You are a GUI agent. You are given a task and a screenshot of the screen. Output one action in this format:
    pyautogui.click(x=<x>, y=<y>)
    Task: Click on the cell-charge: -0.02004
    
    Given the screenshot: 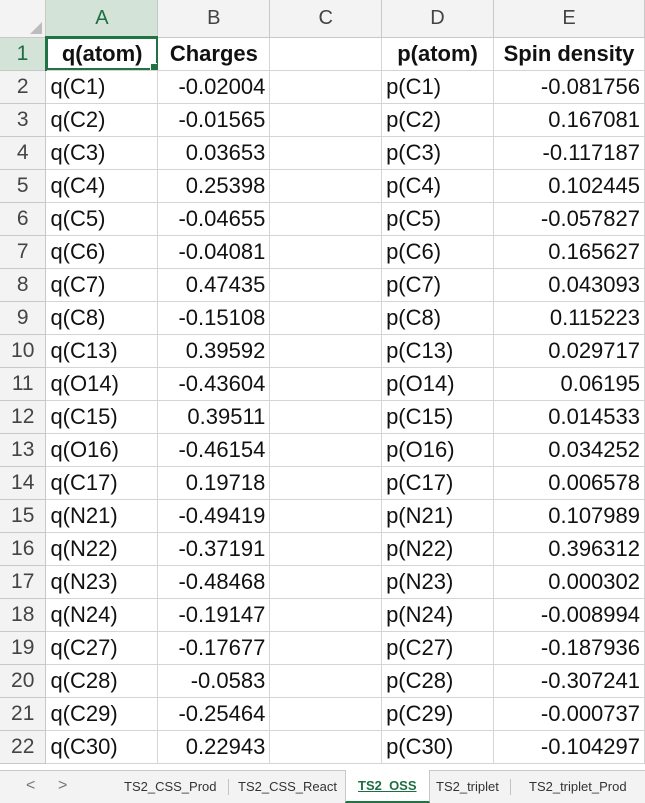 What is the action you would take?
    pyautogui.click(x=214, y=87)
    